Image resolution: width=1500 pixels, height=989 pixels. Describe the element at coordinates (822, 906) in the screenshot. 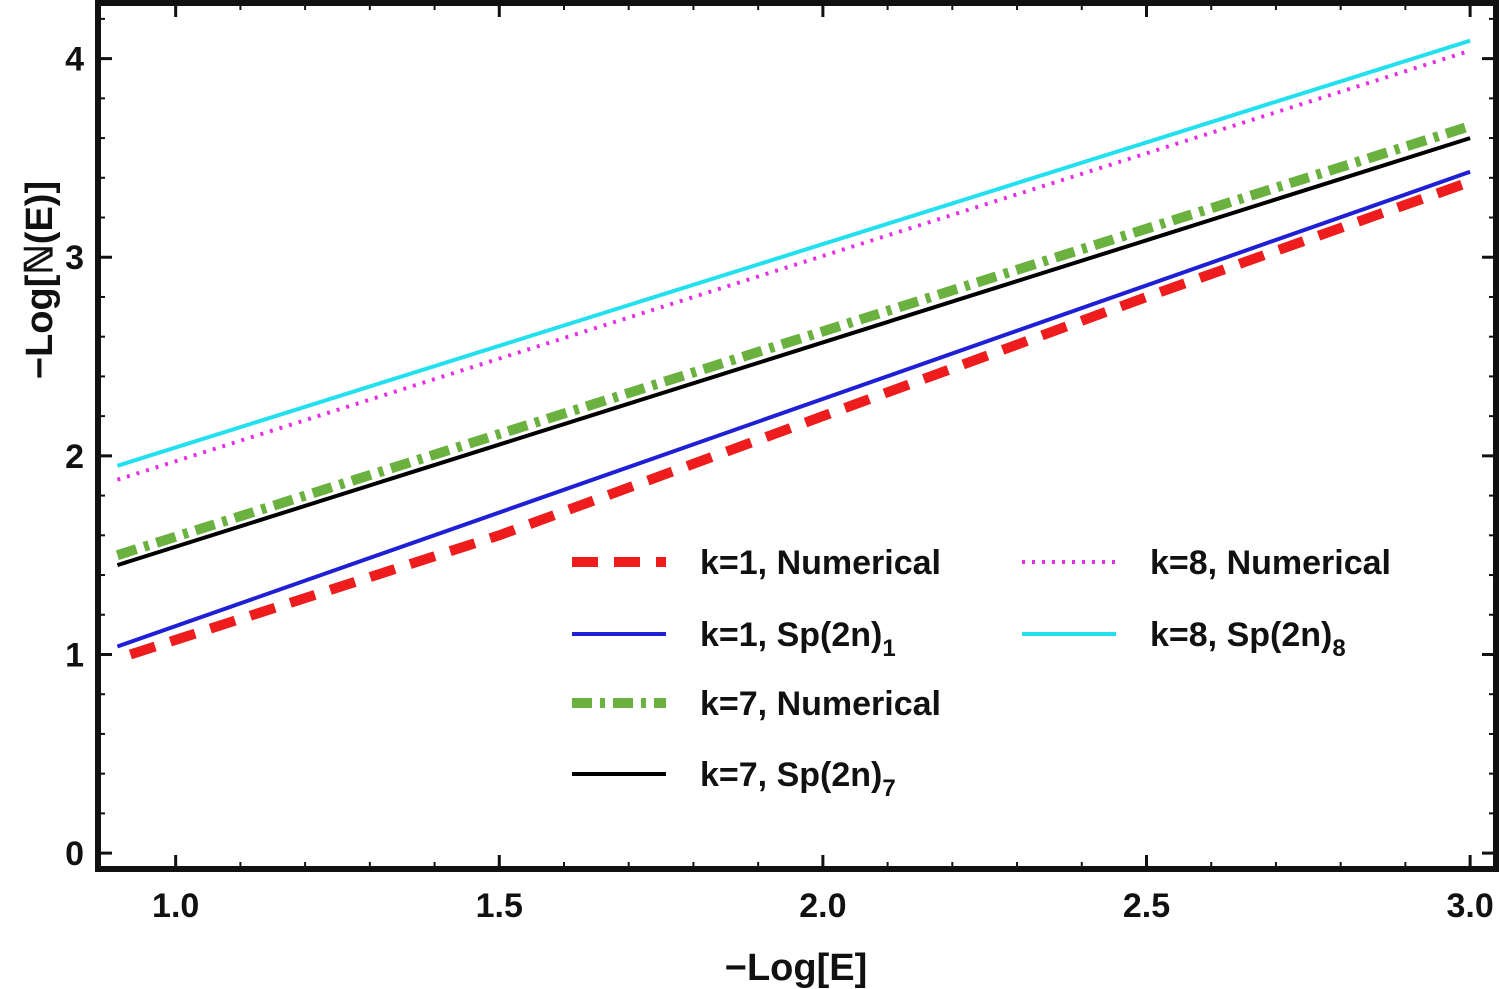

I see `x-tick-label: 2.0` at that location.